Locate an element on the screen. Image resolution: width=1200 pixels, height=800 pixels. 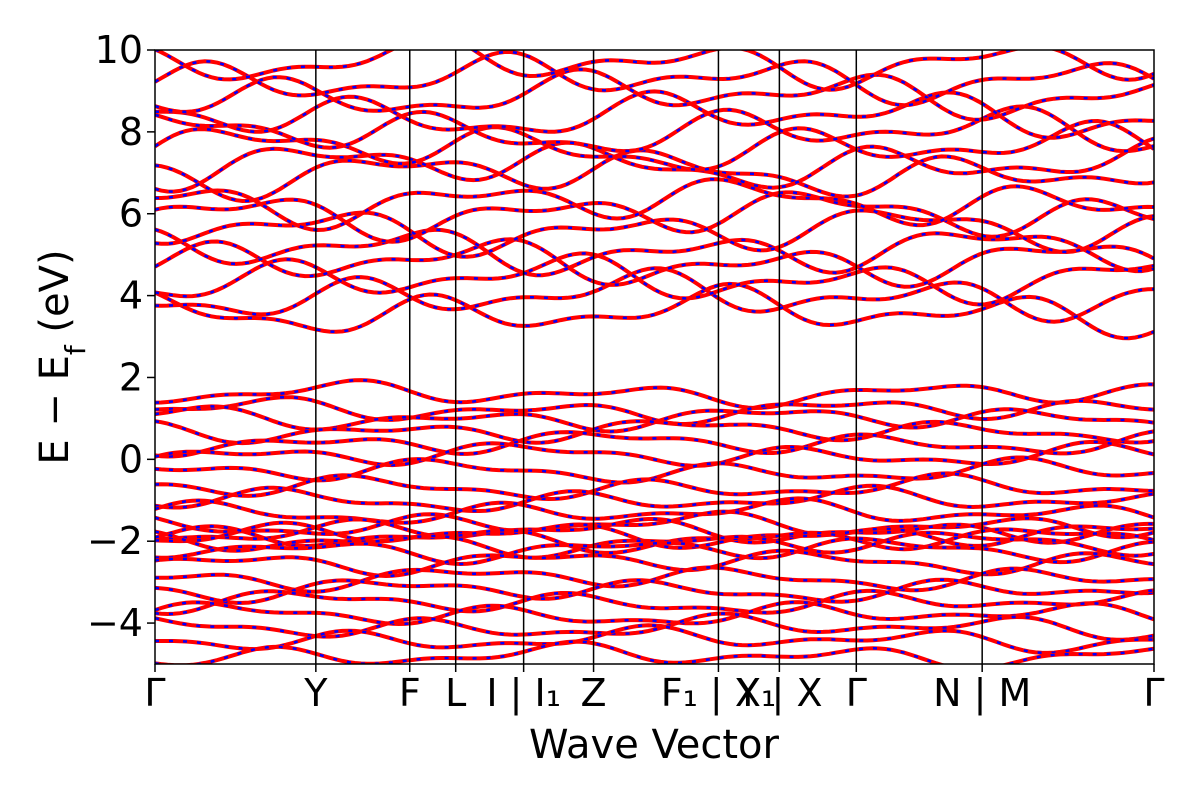
y-tick-label: 8 is located at coordinates (131, 132).